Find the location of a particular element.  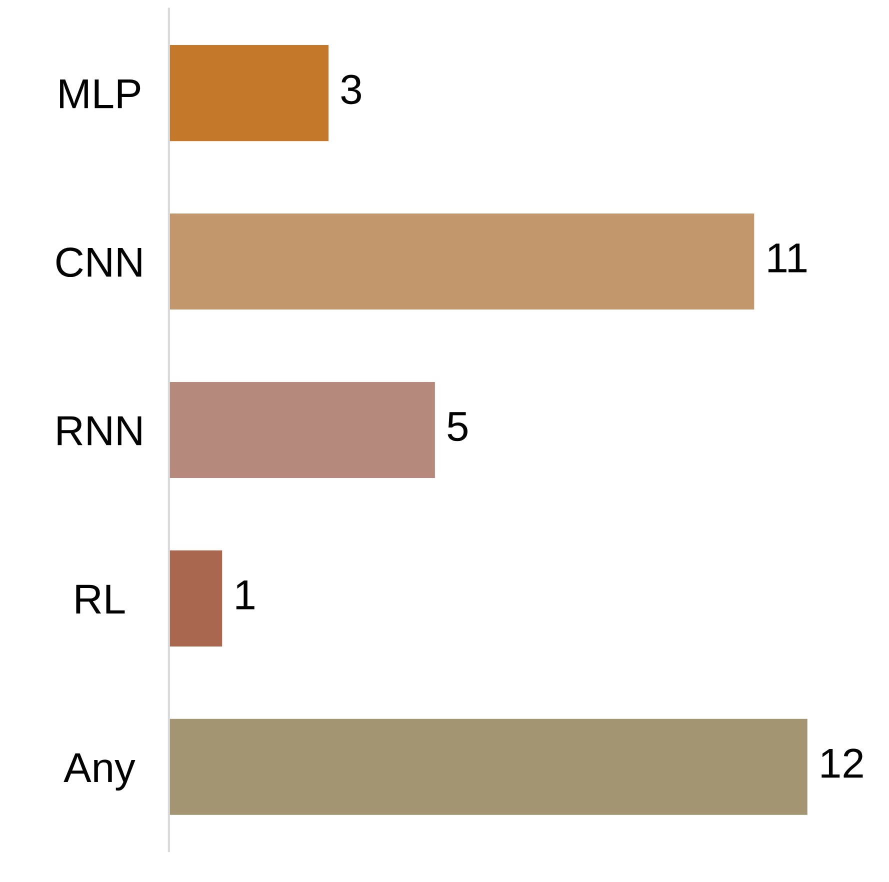

data-label: 3 is located at coordinates (351, 89).